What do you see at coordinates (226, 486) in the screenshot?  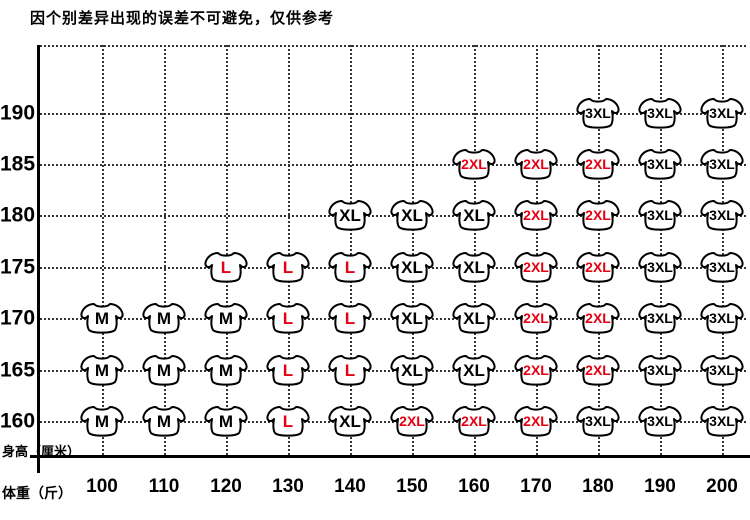 I see `x-tick-label: 120` at bounding box center [226, 486].